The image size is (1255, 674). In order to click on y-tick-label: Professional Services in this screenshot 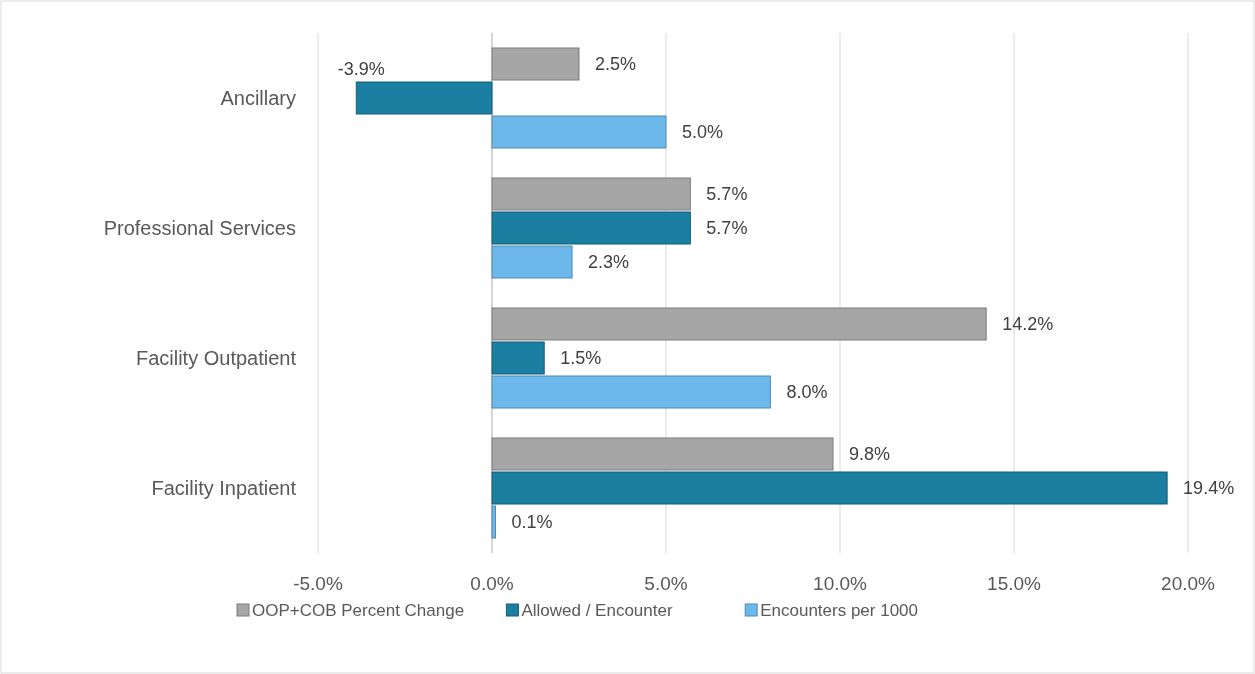, I will do `click(199, 228)`.